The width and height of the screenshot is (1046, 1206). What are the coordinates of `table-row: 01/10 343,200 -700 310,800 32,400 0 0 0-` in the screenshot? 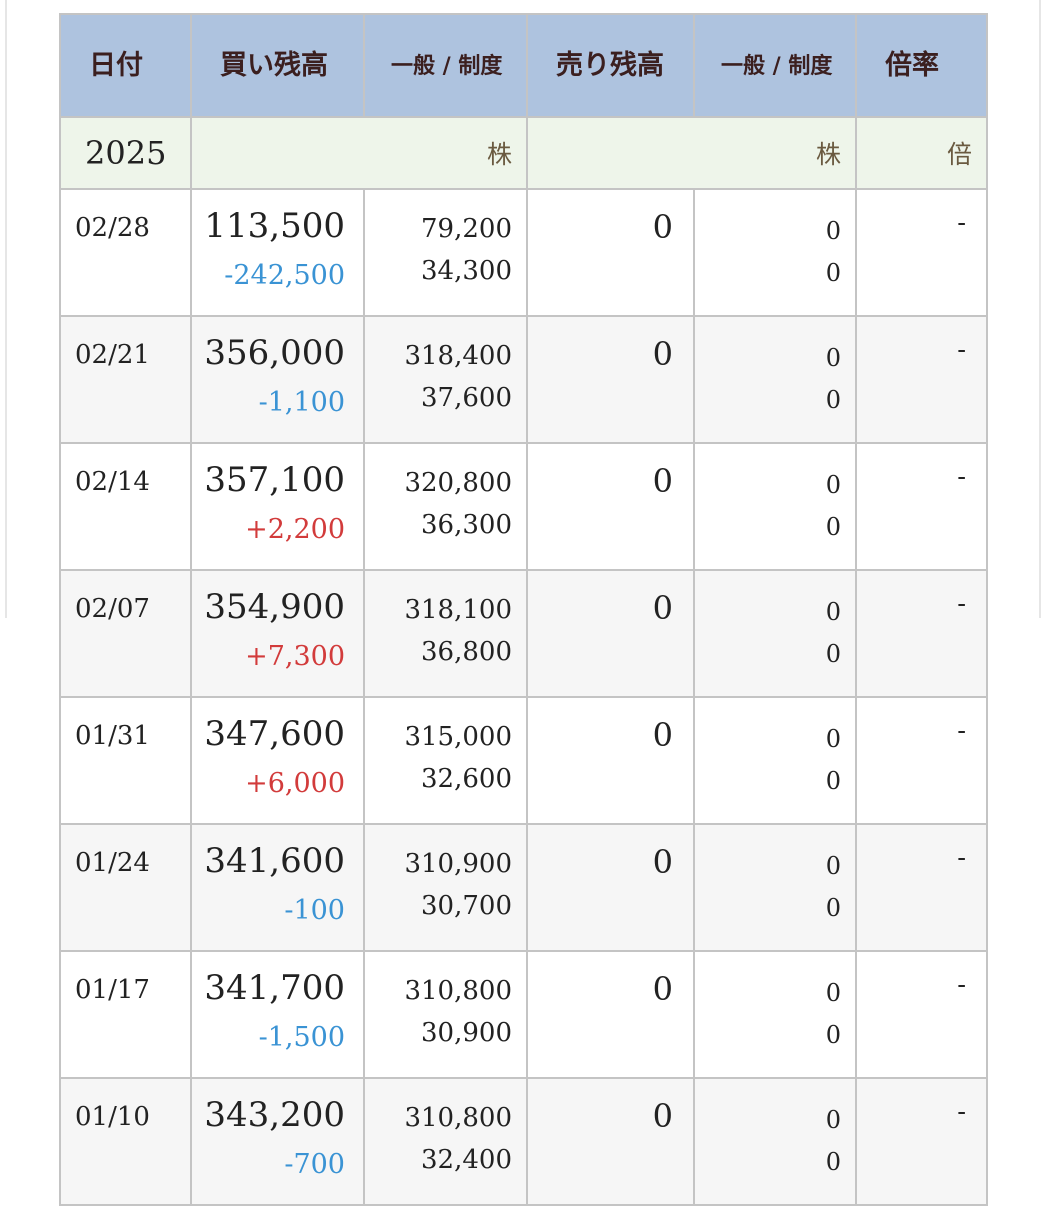 It's located at (523, 1141).